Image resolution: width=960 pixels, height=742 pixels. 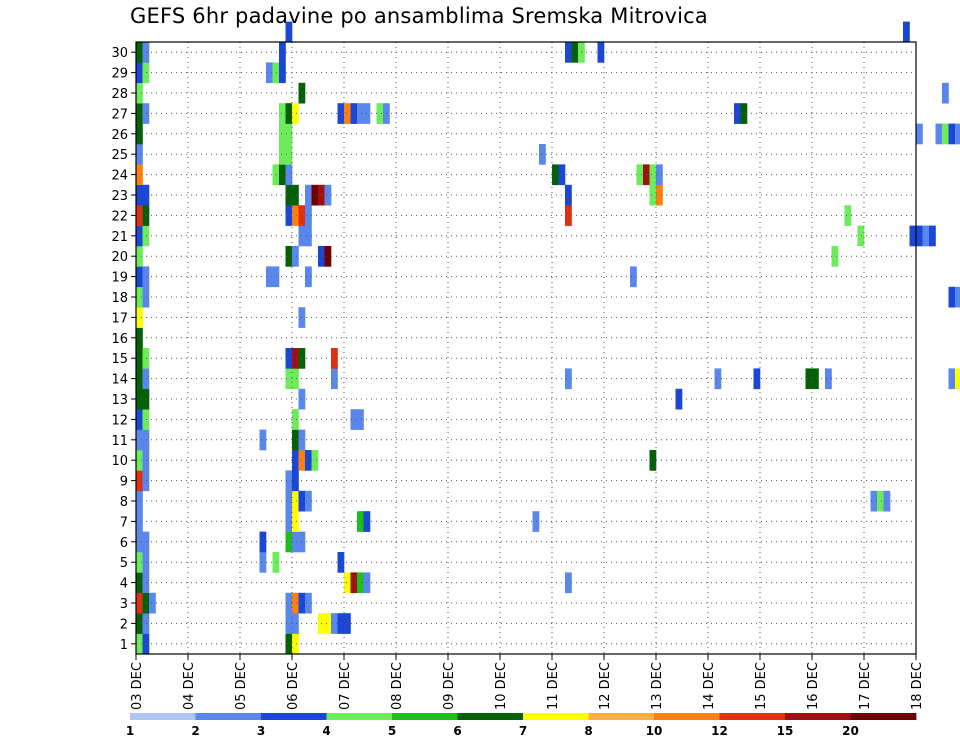 I want to click on y-tick-label: 17, so click(x=119, y=318).